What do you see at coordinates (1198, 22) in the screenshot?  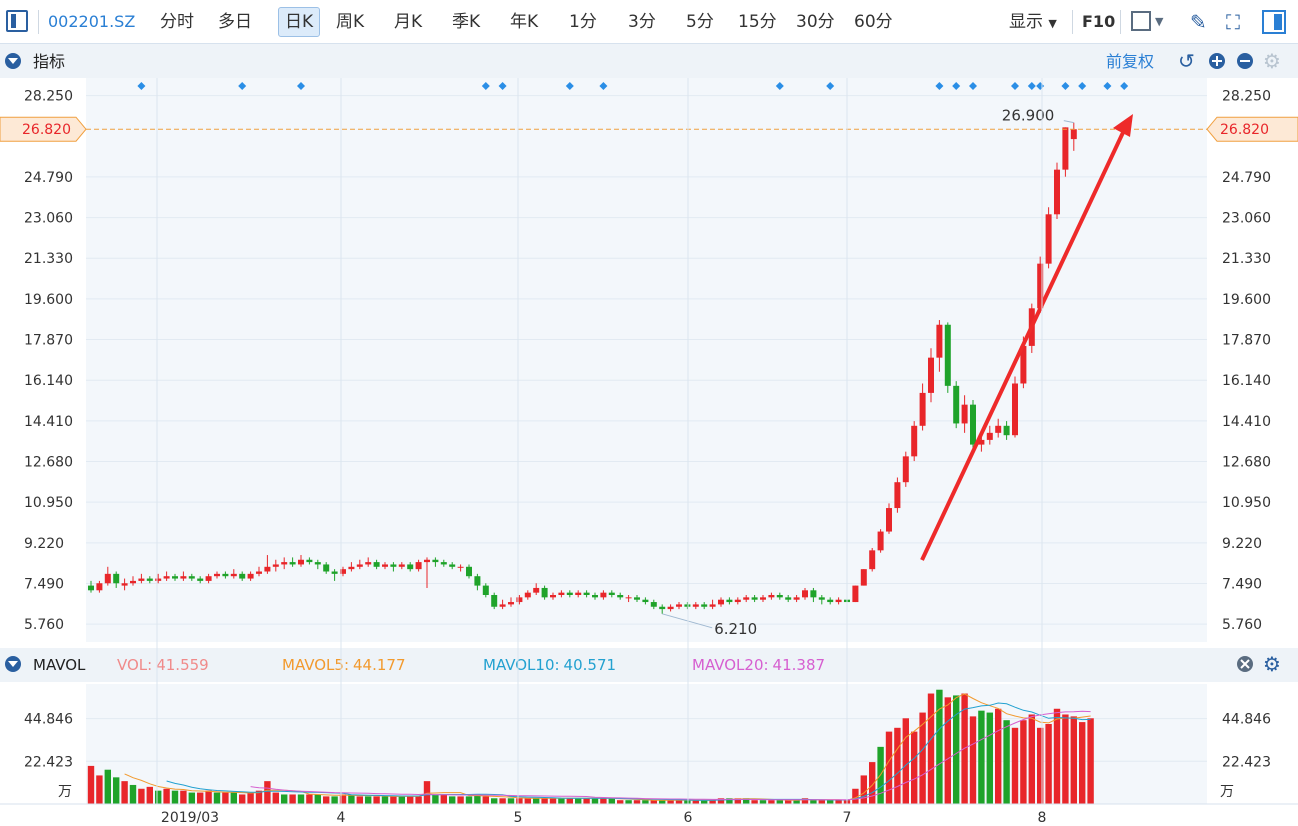 I see `brush-icon: ✎` at bounding box center [1198, 22].